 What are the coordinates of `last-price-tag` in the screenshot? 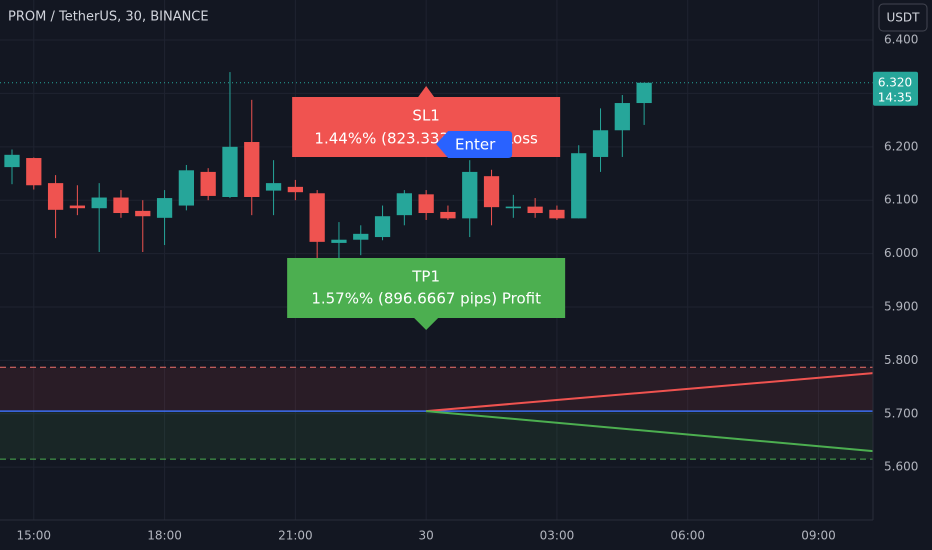 It's located at (895, 88).